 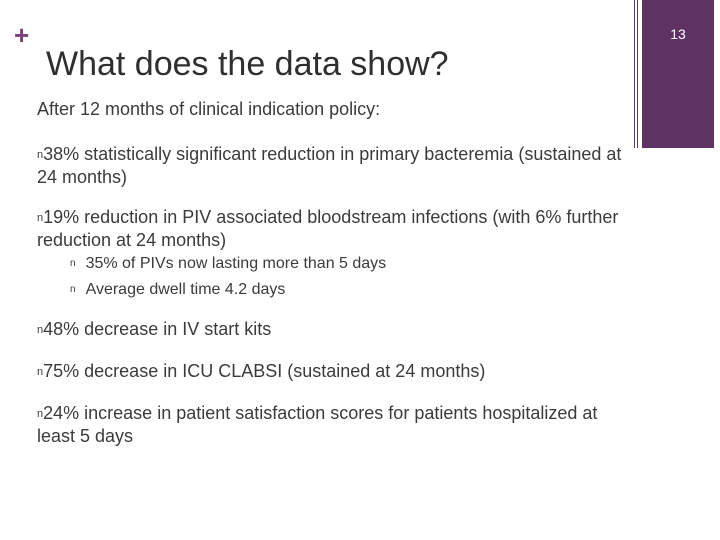 I want to click on page-number-box, so click(x=678, y=74).